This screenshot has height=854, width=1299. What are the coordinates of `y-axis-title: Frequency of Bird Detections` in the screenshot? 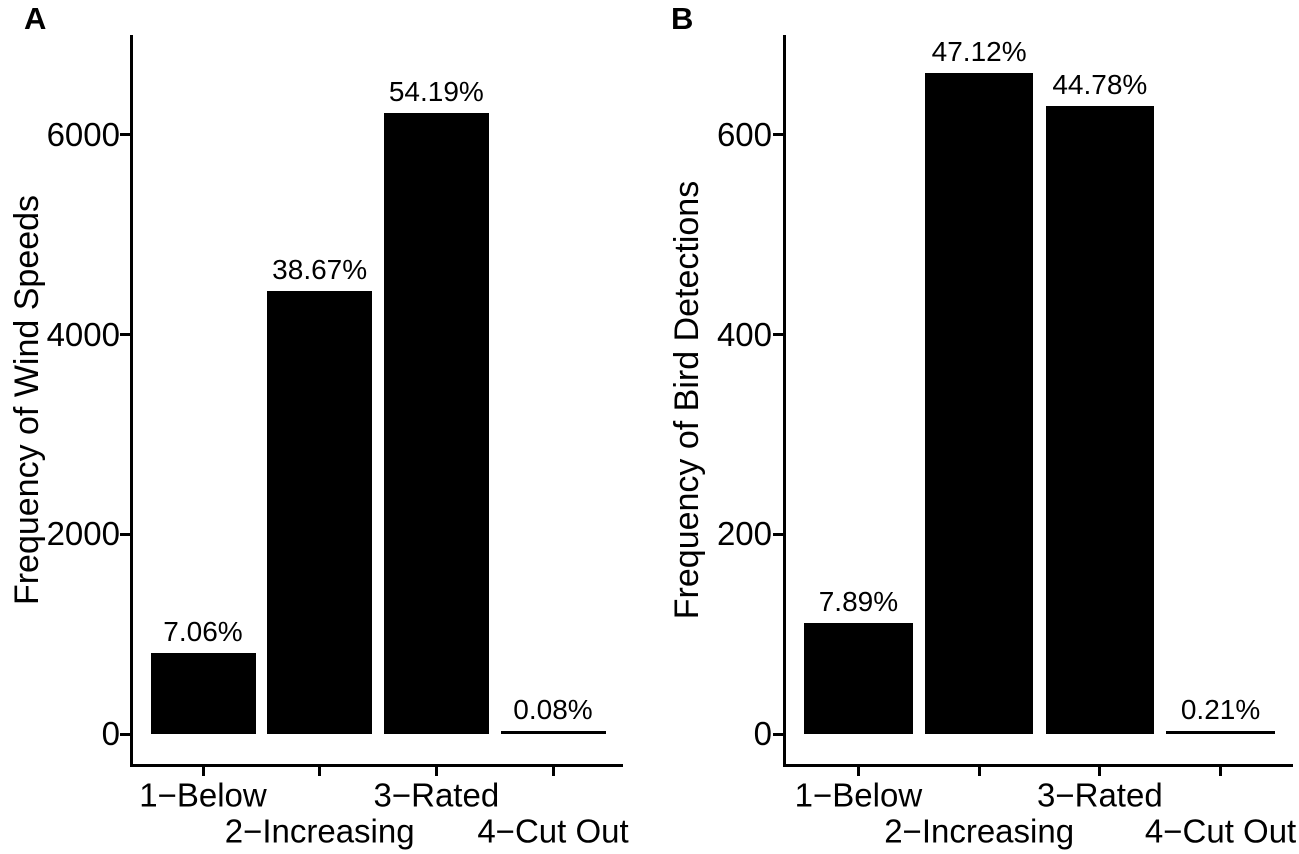 It's located at (687, 399).